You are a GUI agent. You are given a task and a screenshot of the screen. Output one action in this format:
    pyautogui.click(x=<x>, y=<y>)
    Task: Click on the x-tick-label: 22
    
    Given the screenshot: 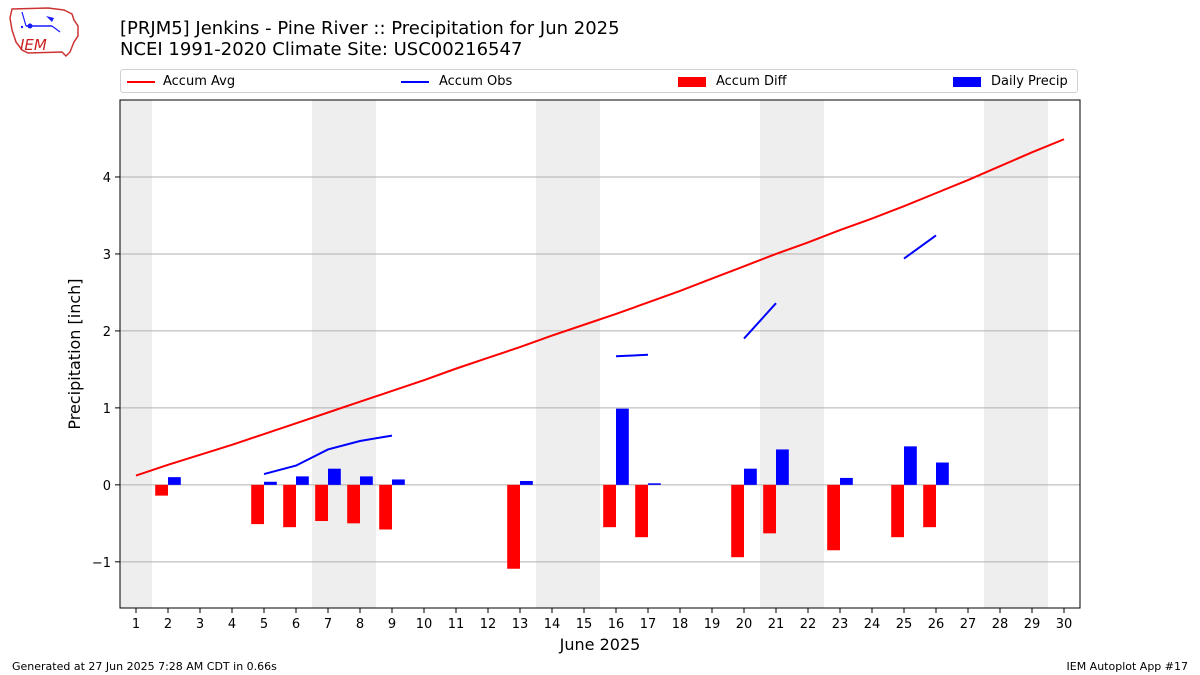 What is the action you would take?
    pyautogui.click(x=808, y=624)
    